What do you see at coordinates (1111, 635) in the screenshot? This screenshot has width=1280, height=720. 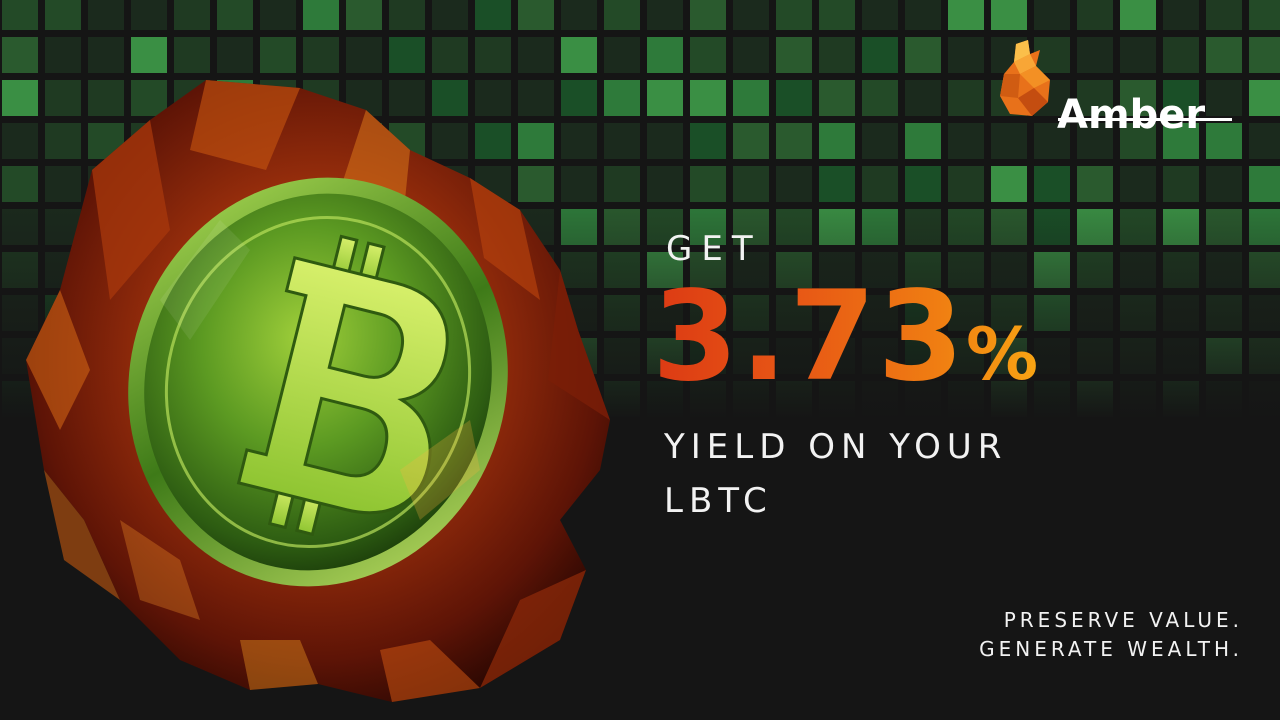 I see `tagline: PRESERVE VALUE. GENERATE WEALTH.` at bounding box center [1111, 635].